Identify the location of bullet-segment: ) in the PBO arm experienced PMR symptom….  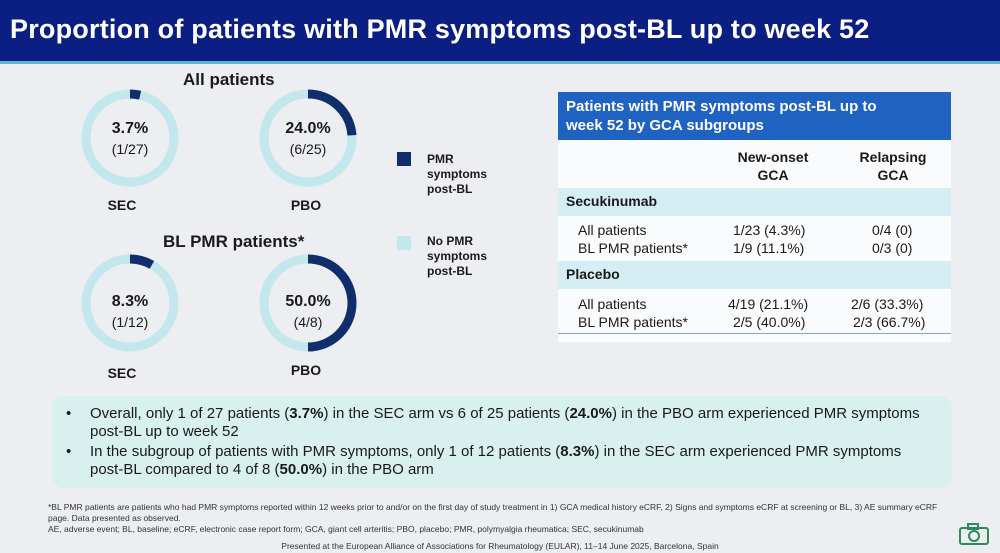
(505, 422).